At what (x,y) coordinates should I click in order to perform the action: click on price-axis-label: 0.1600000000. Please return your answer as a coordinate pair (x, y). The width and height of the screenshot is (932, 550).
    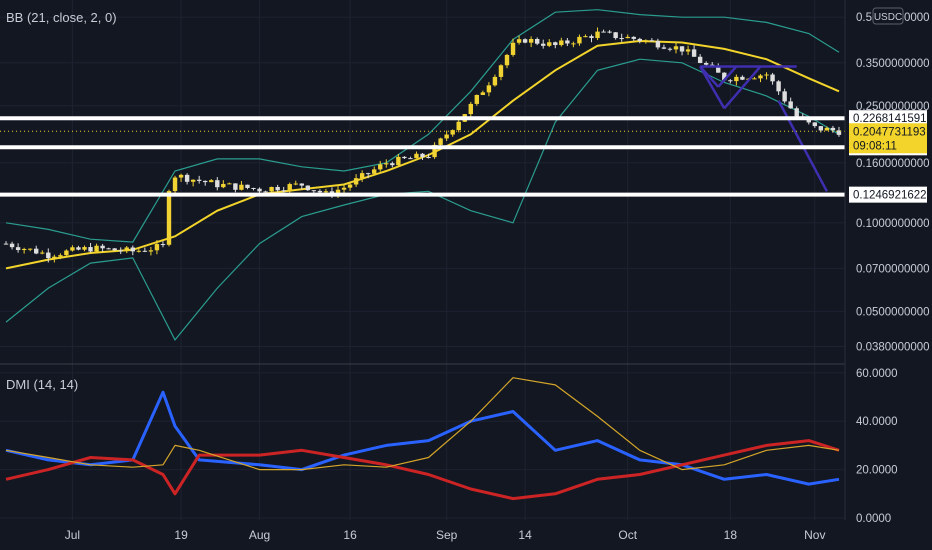
    Looking at the image, I should click on (893, 164).